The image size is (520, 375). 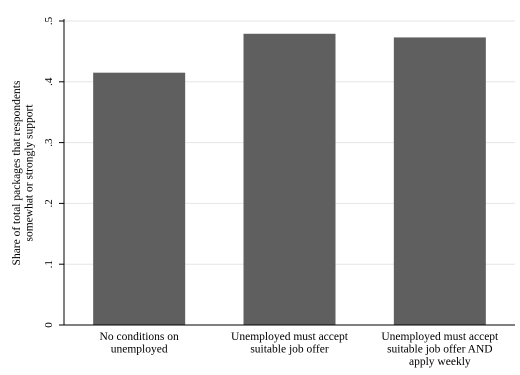 What do you see at coordinates (49, 203) in the screenshot?
I see `y-tick-label: .2` at bounding box center [49, 203].